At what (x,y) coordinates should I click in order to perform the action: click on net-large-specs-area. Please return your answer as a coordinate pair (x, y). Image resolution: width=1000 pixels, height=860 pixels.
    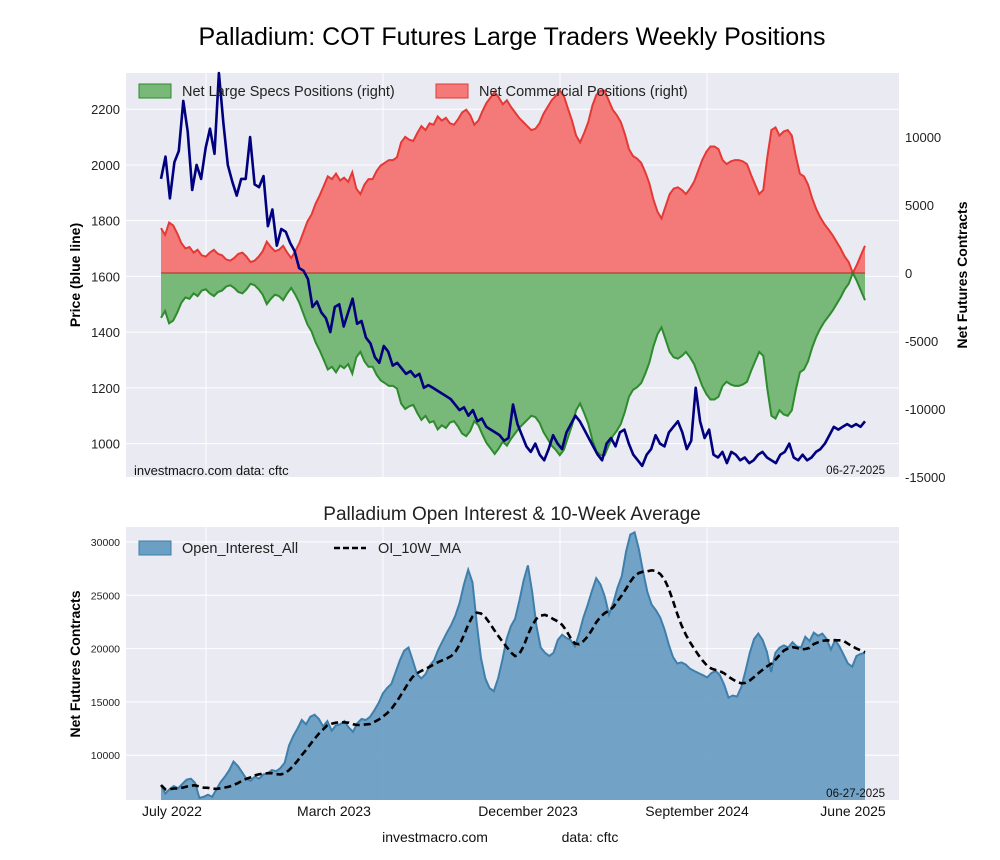
    Looking at the image, I should click on (513, 364).